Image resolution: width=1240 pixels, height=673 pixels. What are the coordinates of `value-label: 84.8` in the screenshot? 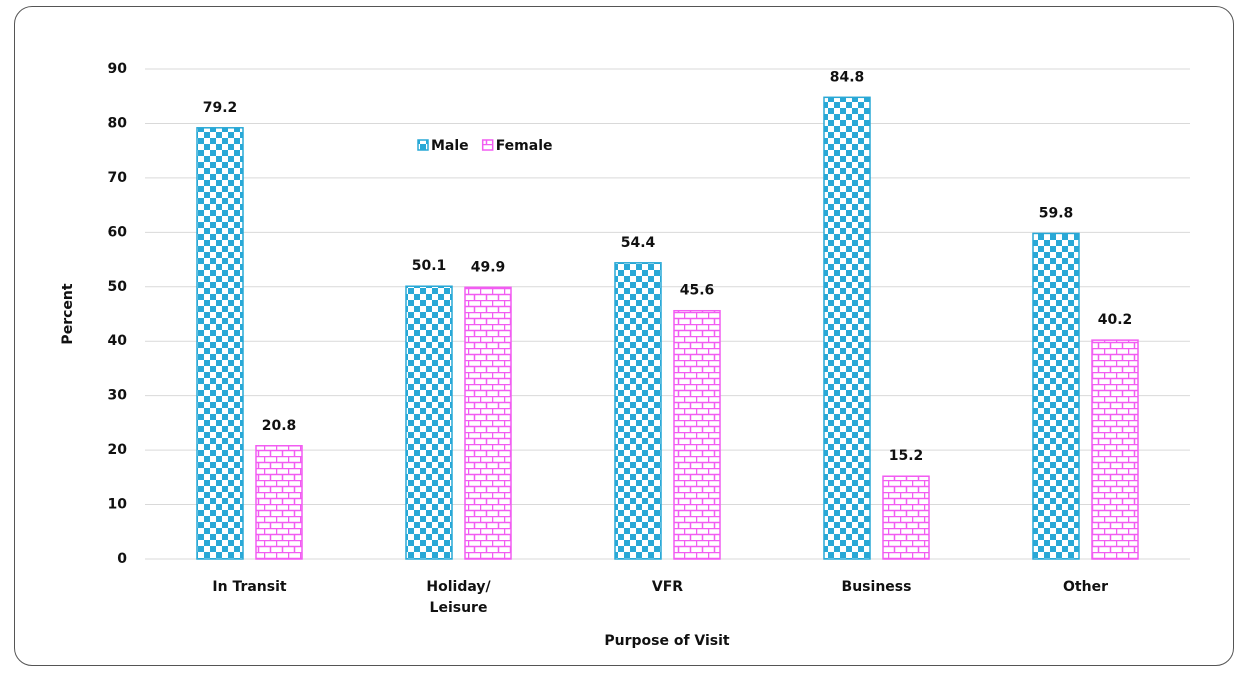 It's located at (847, 77).